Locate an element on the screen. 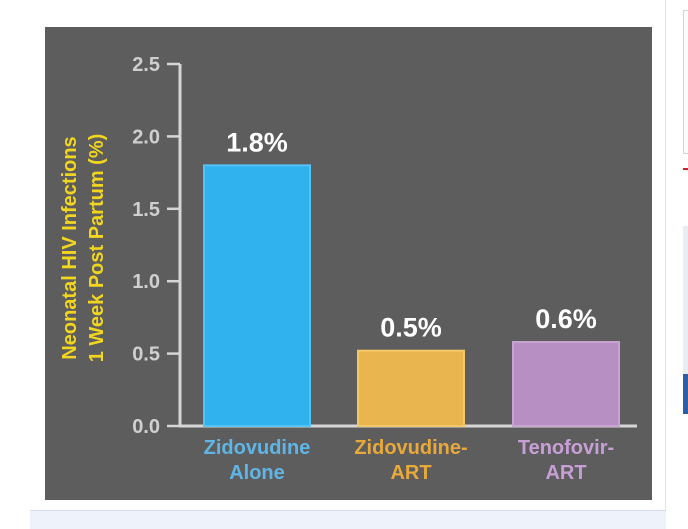  y-tick-label: 1.5 is located at coordinates (146, 210).